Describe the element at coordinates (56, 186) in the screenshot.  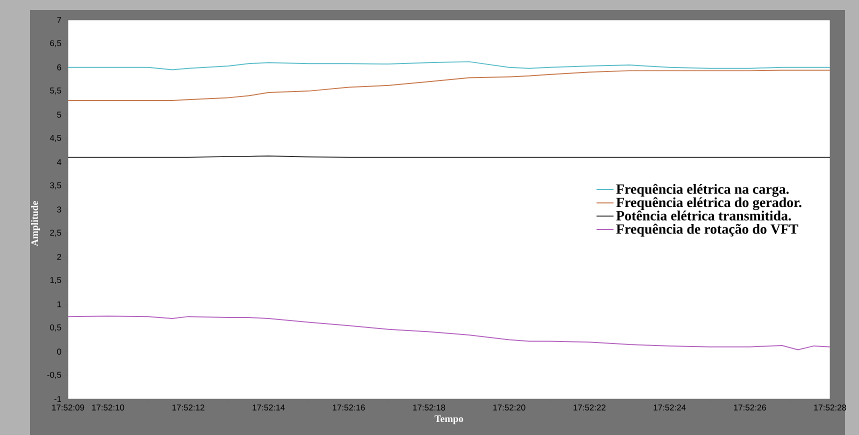
I see `y-tick-label: 3,5` at that location.